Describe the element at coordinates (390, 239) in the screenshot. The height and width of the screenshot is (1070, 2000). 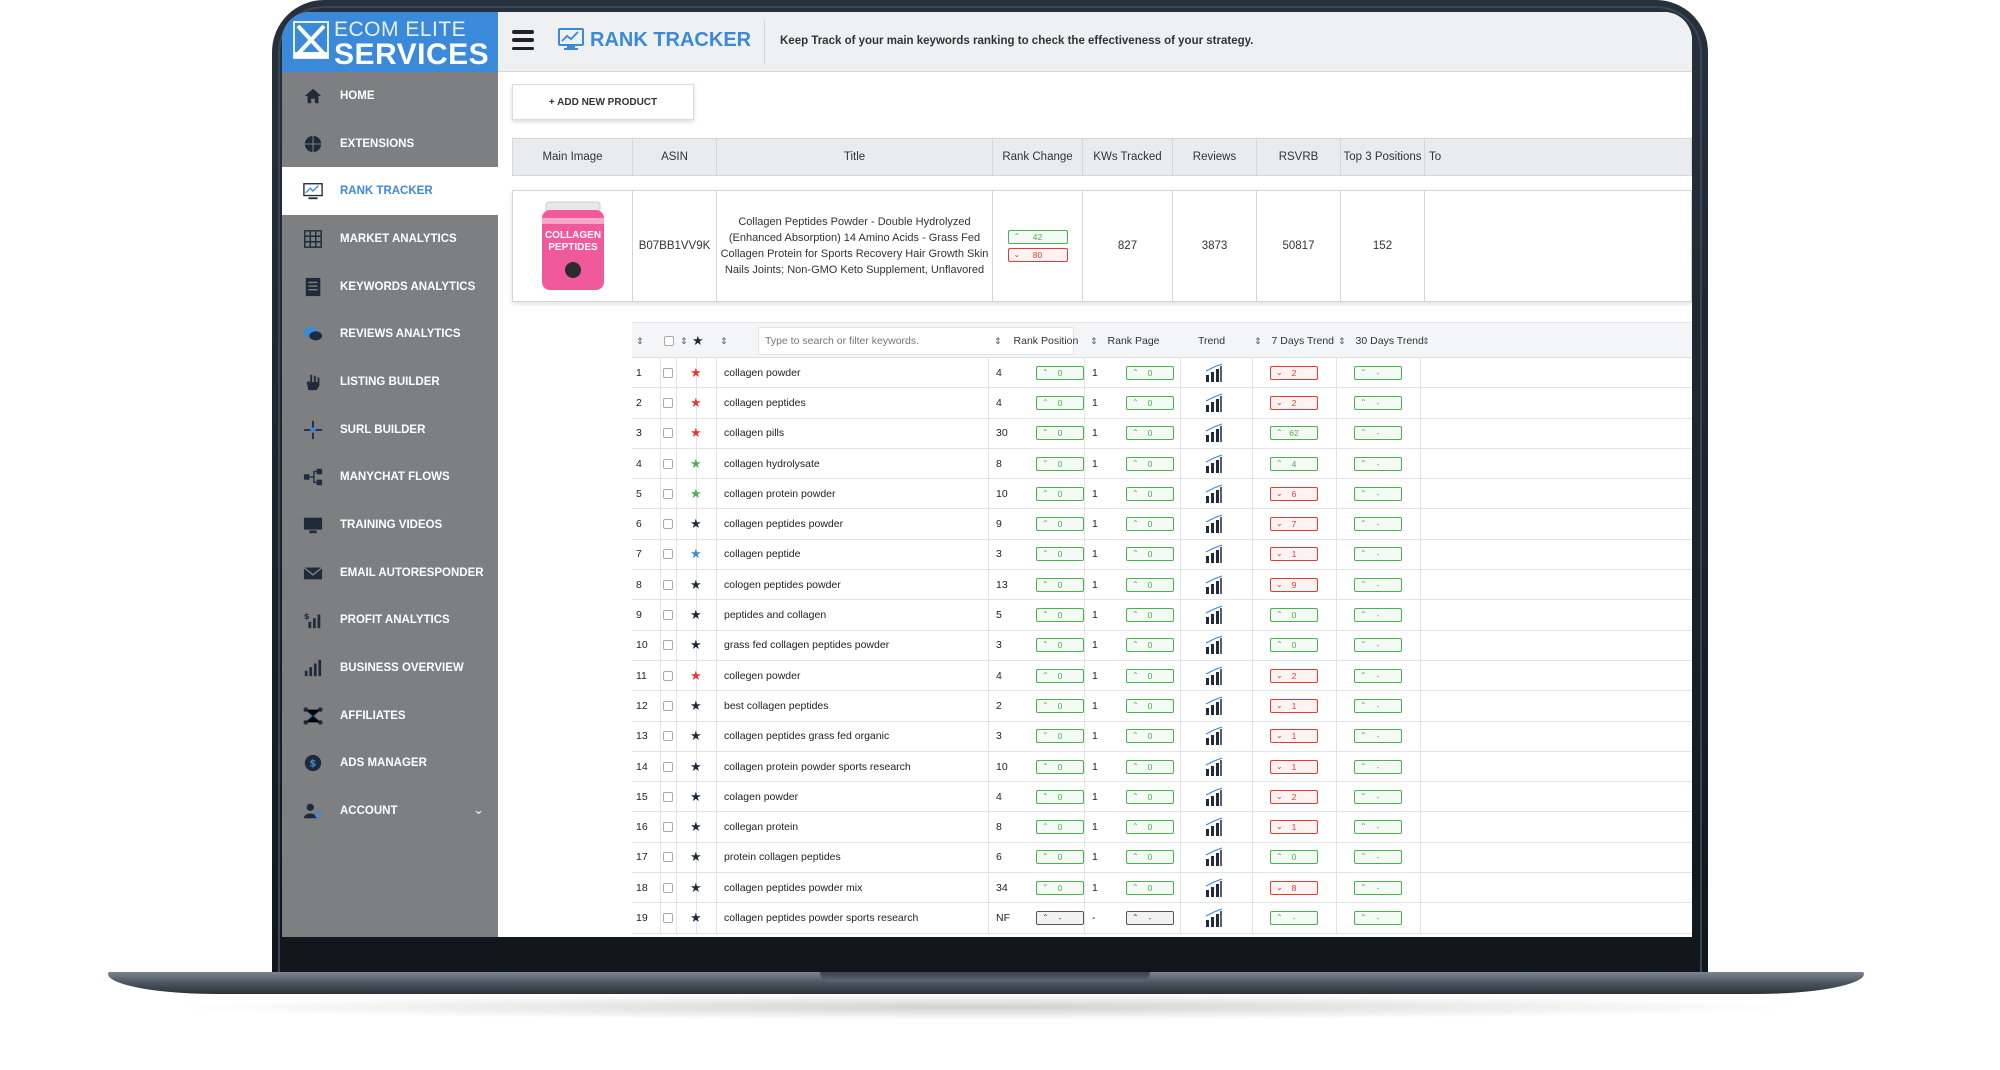
I see `sidebar-item-market-analytics: MARKET ANALYTICS` at that location.